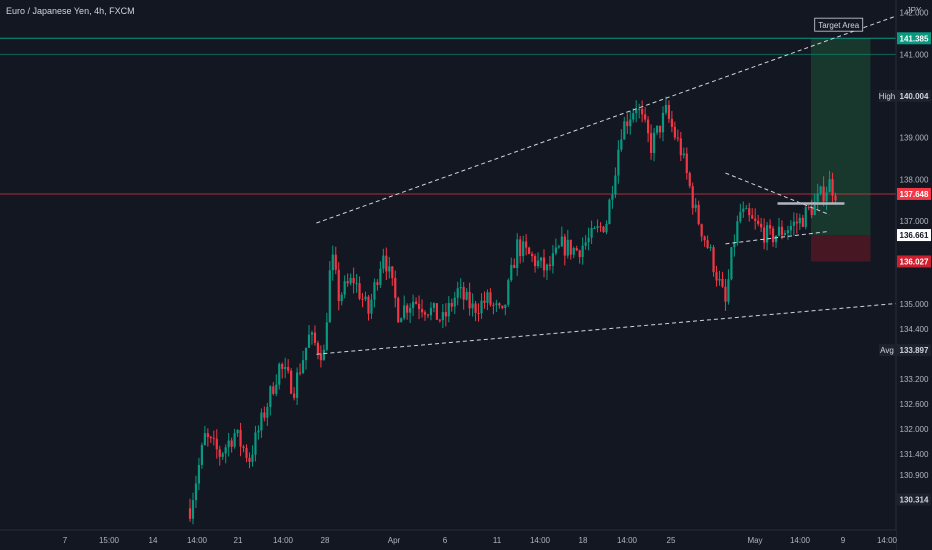 This screenshot has width=932, height=550. What do you see at coordinates (914, 304) in the screenshot?
I see `price-tick-label: 135.000` at bounding box center [914, 304].